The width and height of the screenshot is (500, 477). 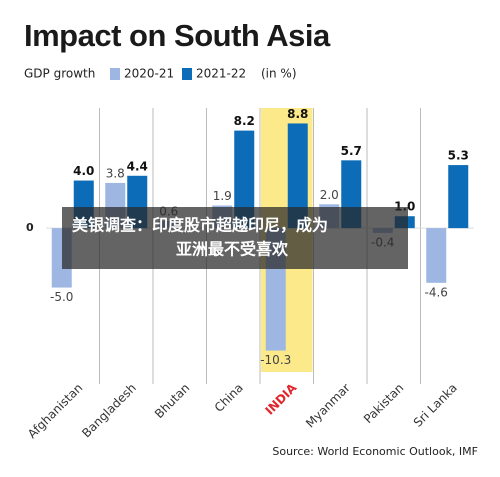 I want to click on legend-label: 2020-21, so click(x=149, y=74).